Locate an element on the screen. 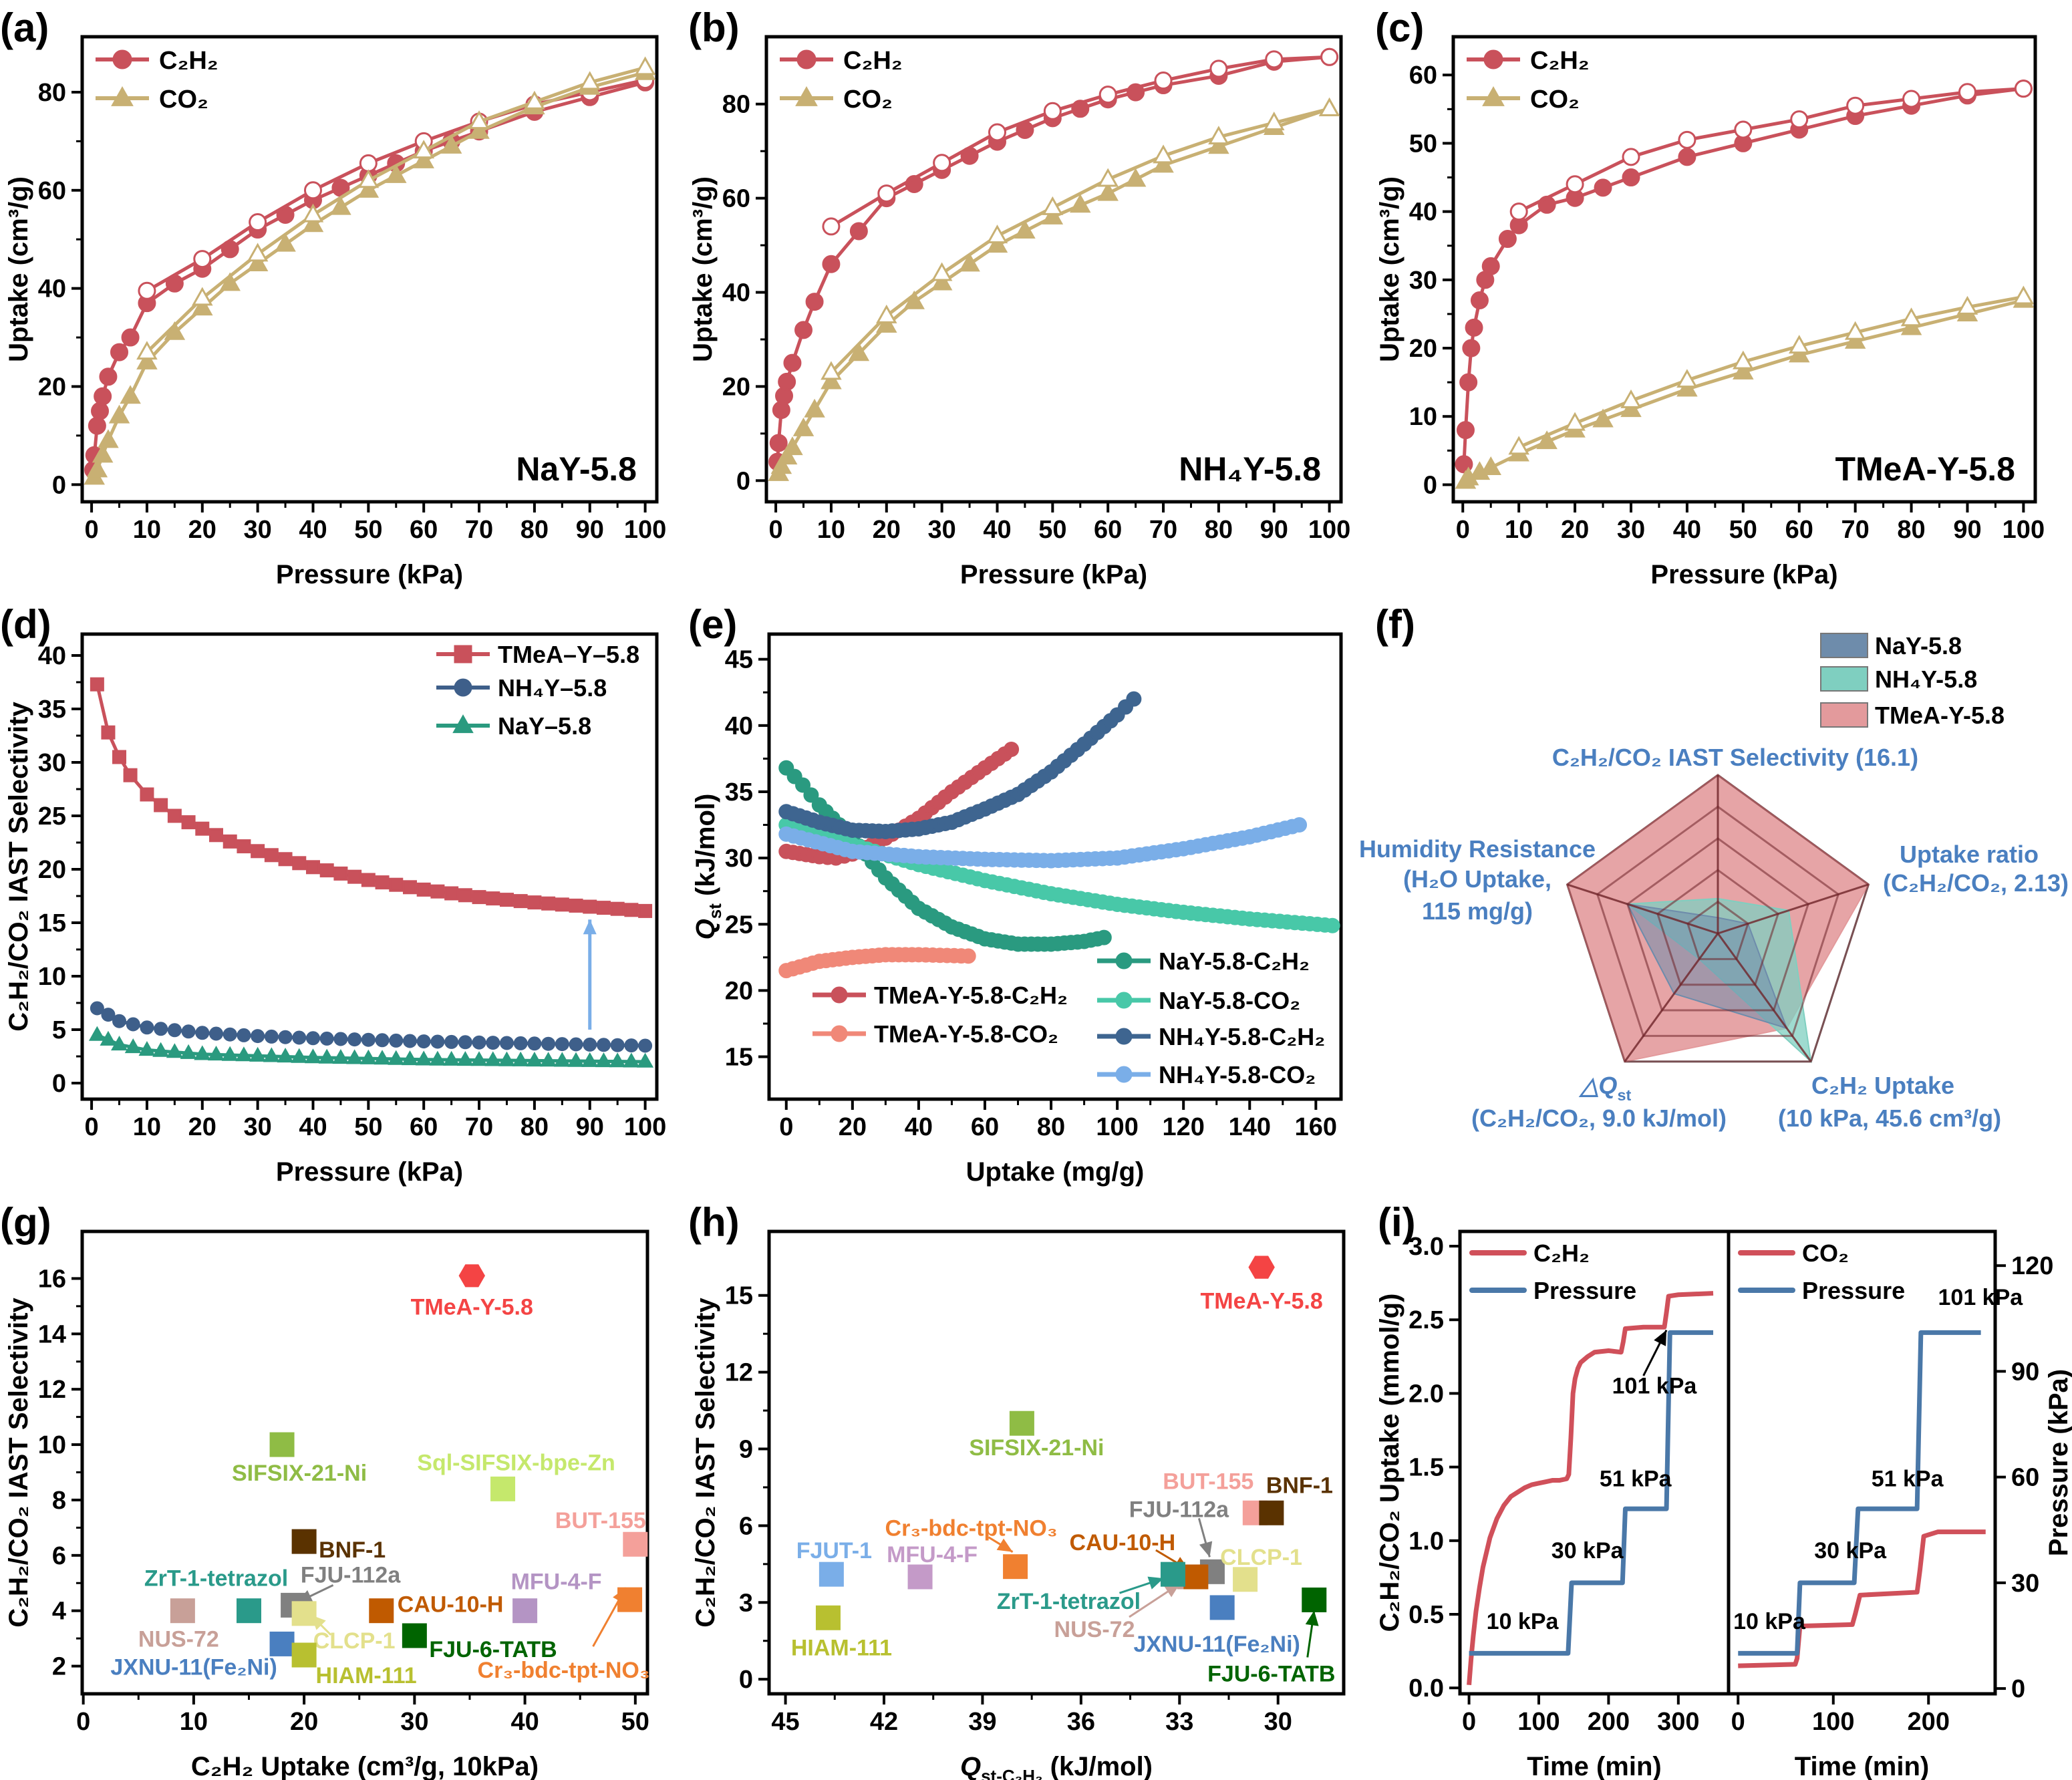 Image resolution: width=2072 pixels, height=1780 pixels. x-tick-label: 50 is located at coordinates (1743, 530).